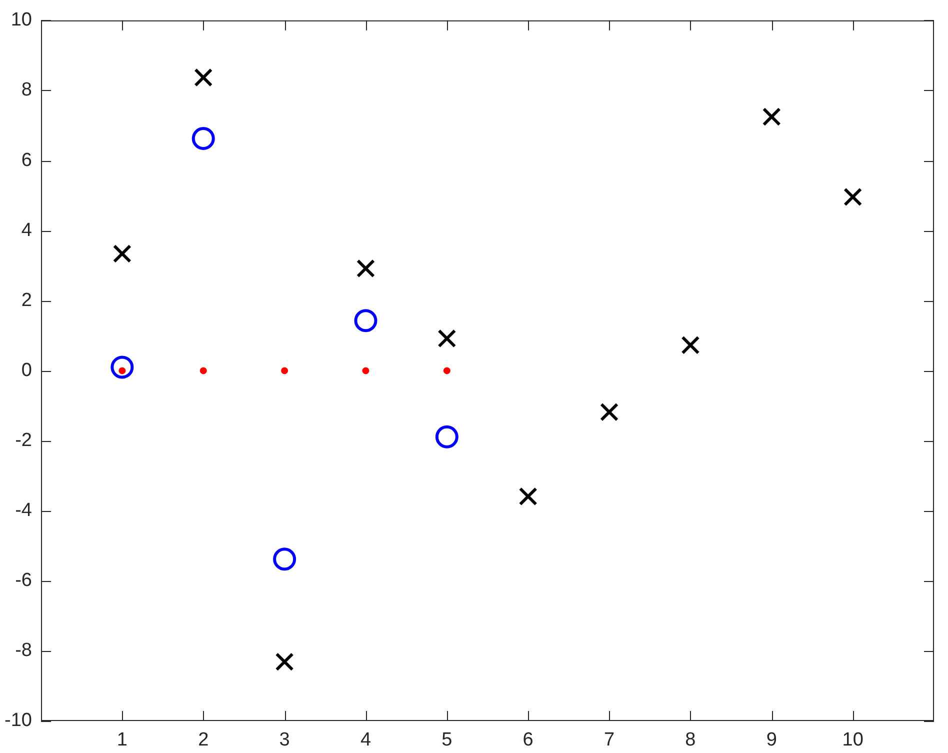  I want to click on y-tick-label: 8, so click(26, 90).